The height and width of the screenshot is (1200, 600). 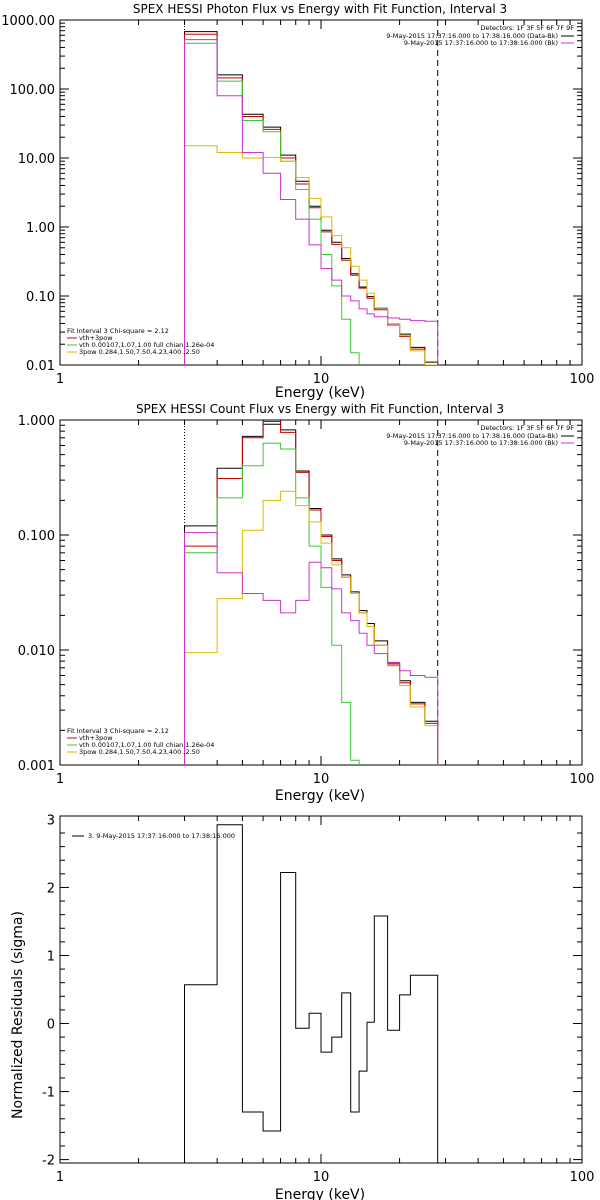 What do you see at coordinates (40, 228) in the screenshot?
I see `y-tick-label: 1.00` at bounding box center [40, 228].